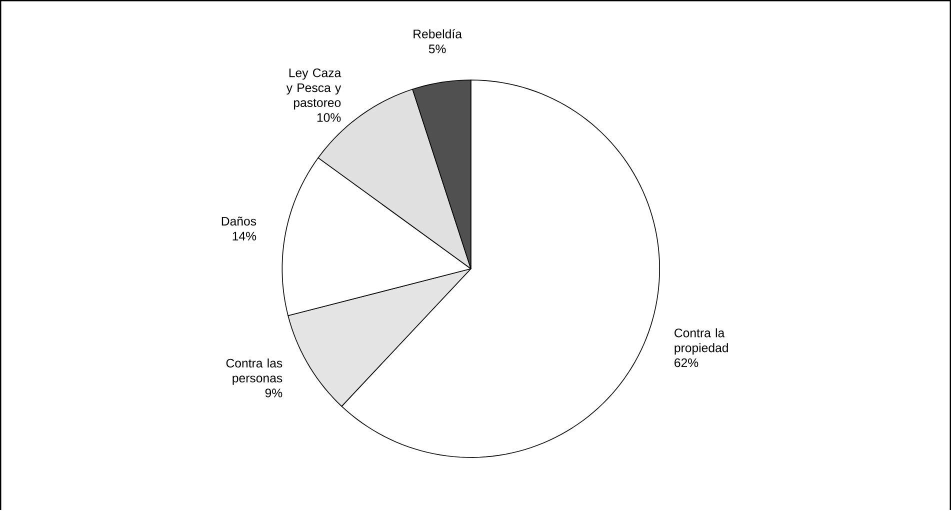 The image size is (951, 511). What do you see at coordinates (254, 372) in the screenshot?
I see `slice-label: Contra las personas` at bounding box center [254, 372].